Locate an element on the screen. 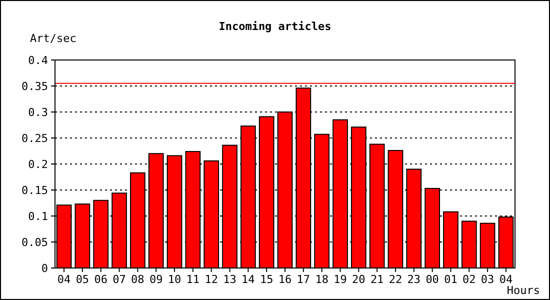  x-tick-label: 05 is located at coordinates (83, 279).